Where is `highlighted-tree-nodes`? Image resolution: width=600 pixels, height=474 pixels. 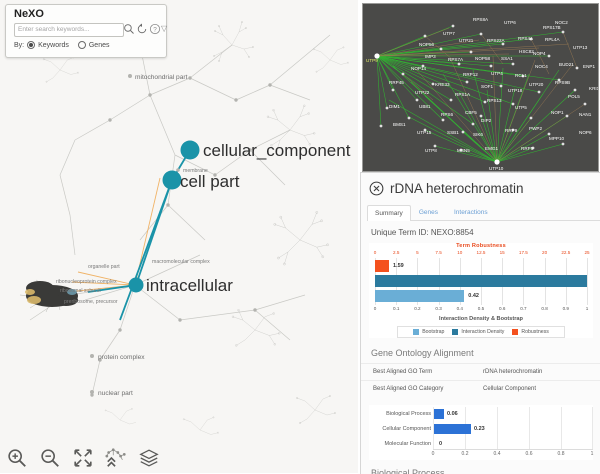
highlighted-tree-nodes is located at coordinates (164, 216).